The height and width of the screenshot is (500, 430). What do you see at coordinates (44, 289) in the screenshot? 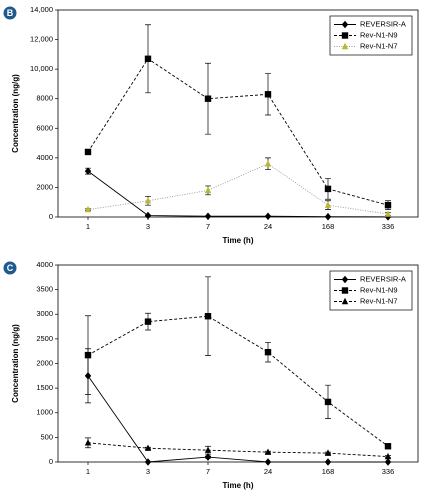
I see `y-tick-label: 3500` at bounding box center [44, 289].